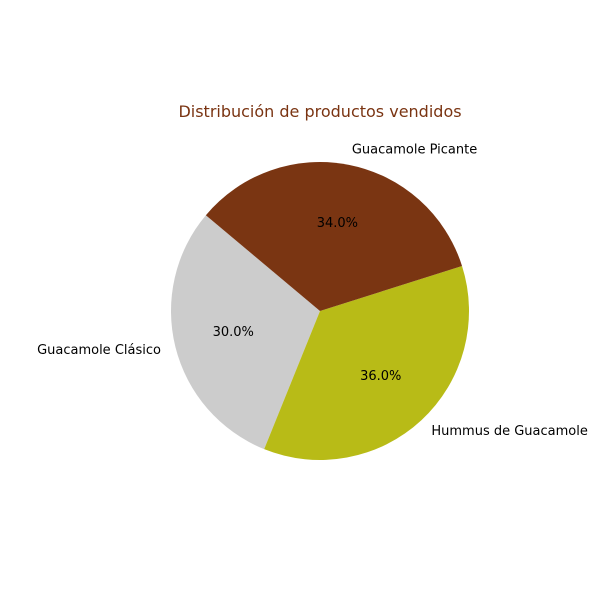 This screenshot has height=600, width=600. I want to click on slice-label-guacamole-picante: Guacamole Picante, so click(414, 150).